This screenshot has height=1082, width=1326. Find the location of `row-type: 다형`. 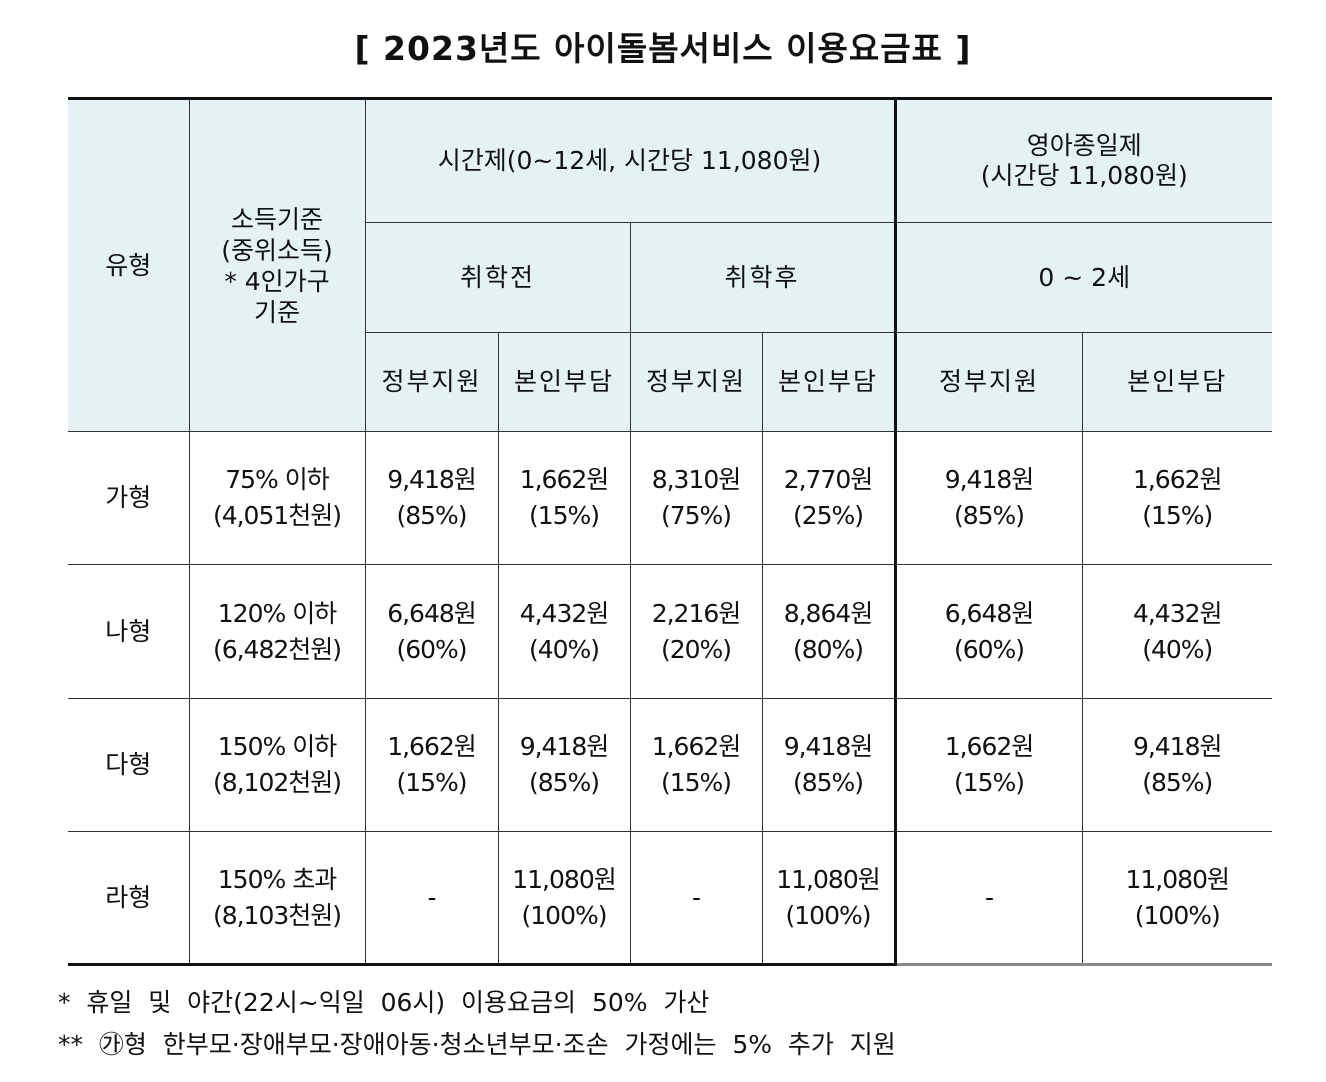

row-type: 다형 is located at coordinates (129, 765).